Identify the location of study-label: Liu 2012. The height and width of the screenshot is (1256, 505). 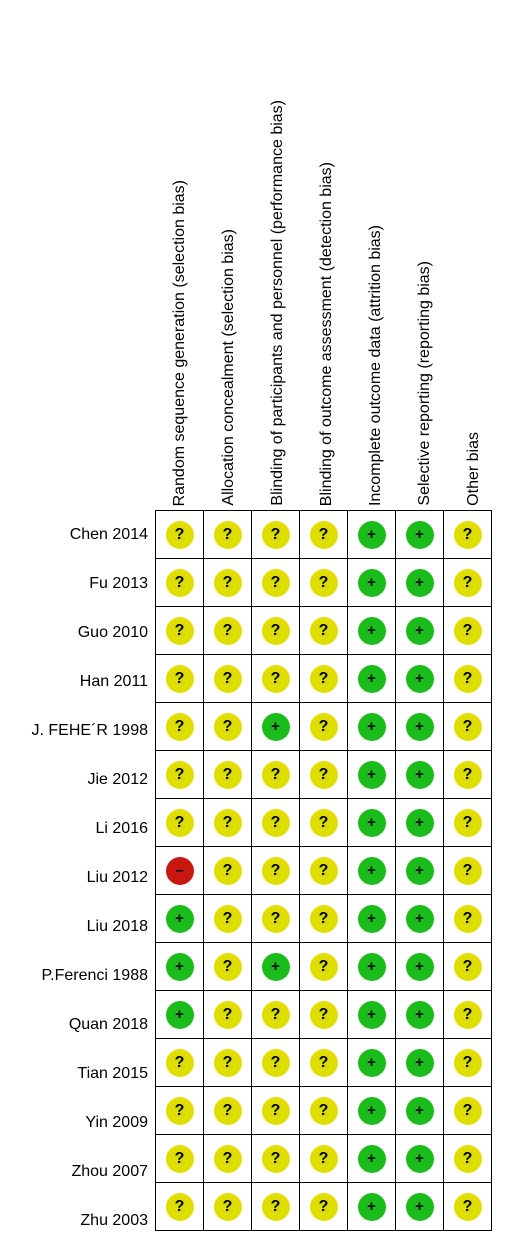
(117, 877).